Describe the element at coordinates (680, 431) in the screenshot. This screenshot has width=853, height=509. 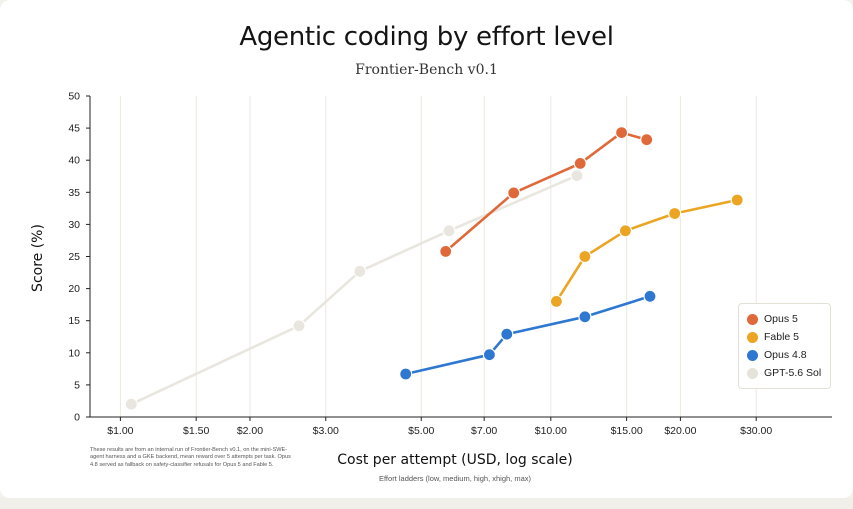
I see `x-tick-label: $20.00` at that location.